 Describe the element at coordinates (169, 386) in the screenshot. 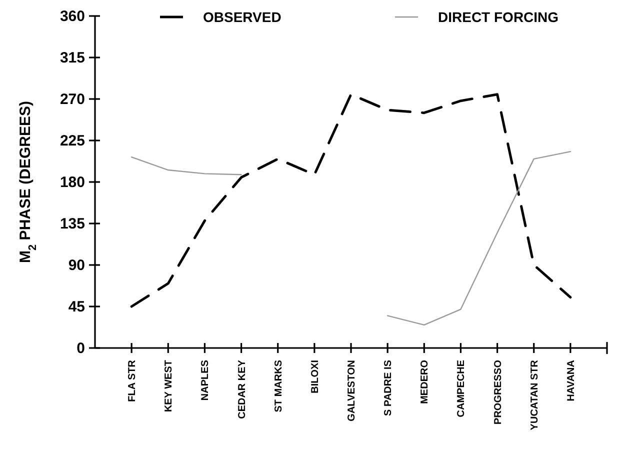

I see `x-tick-label: KEY WEST` at that location.